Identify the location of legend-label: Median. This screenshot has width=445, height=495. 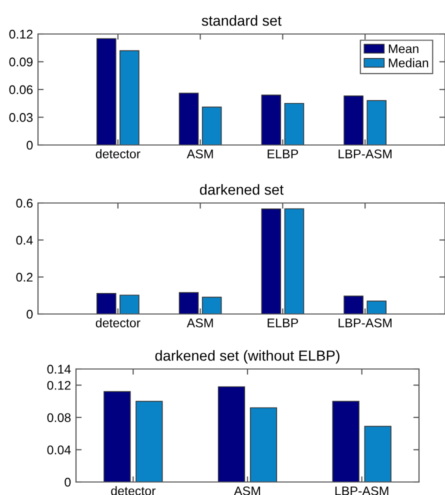
(408, 63).